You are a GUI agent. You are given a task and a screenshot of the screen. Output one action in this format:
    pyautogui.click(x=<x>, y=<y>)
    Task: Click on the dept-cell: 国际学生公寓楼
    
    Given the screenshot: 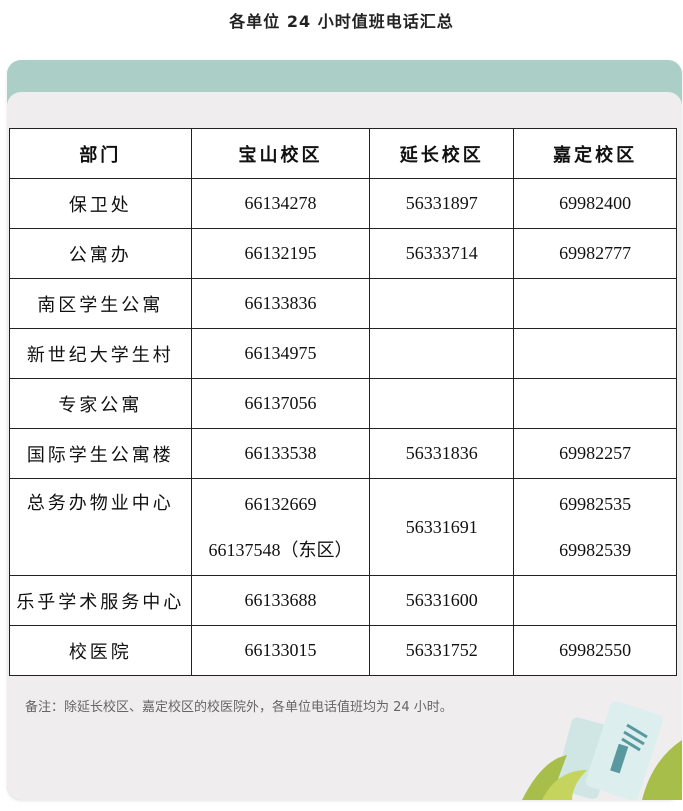 What is the action you would take?
    pyautogui.click(x=100, y=453)
    